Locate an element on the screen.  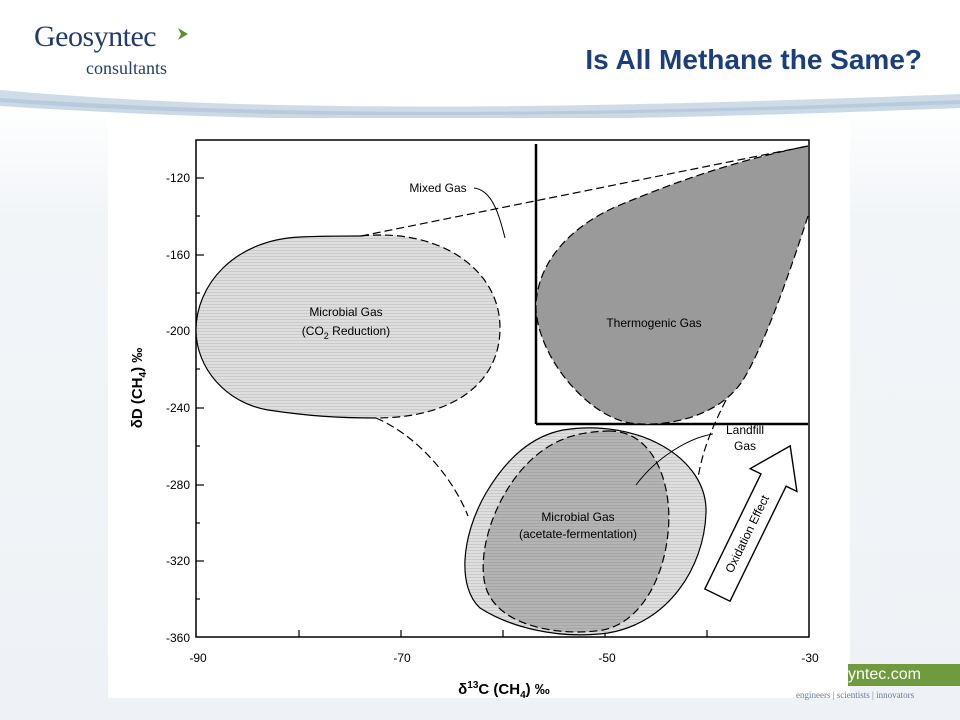
y-tick-label: -240 is located at coordinates (178, 408).